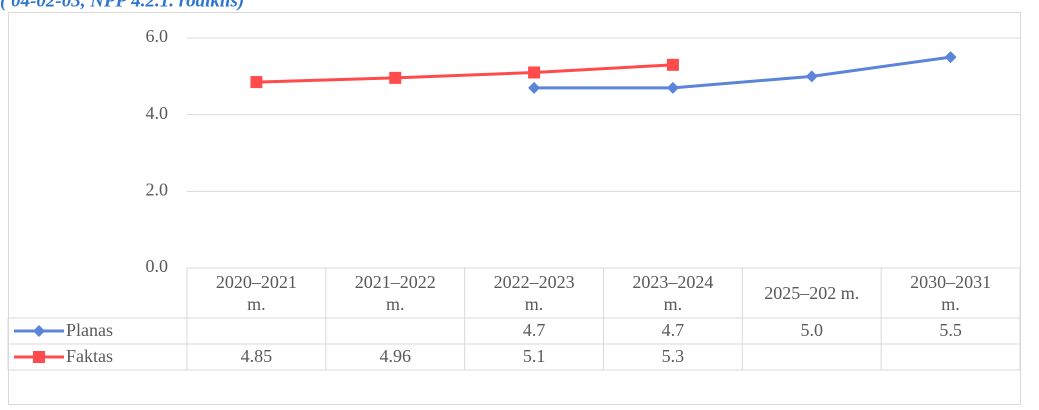 The width and height of the screenshot is (1039, 410). What do you see at coordinates (89, 330) in the screenshot?
I see `legend-label: Planas` at bounding box center [89, 330].